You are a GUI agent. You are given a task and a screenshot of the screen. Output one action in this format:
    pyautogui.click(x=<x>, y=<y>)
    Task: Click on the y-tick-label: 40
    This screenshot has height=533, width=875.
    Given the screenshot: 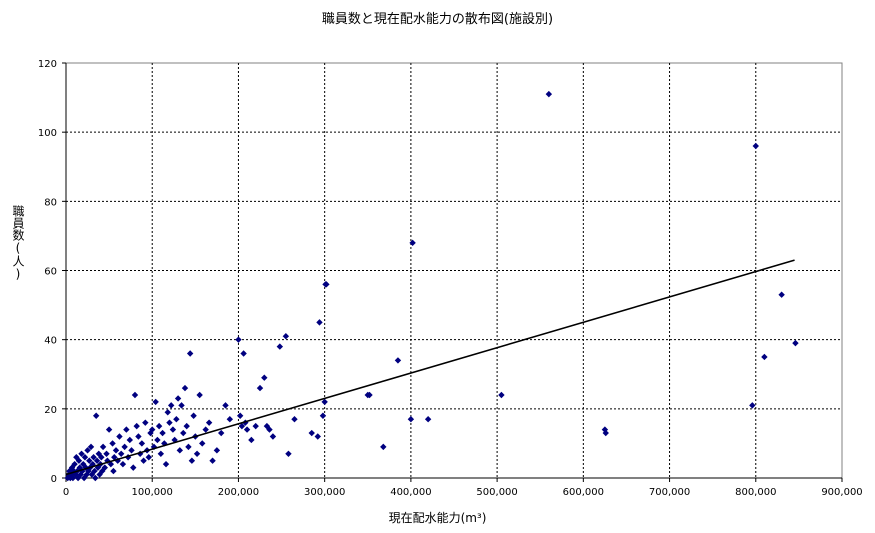 What is the action you would take?
    pyautogui.click(x=50, y=341)
    